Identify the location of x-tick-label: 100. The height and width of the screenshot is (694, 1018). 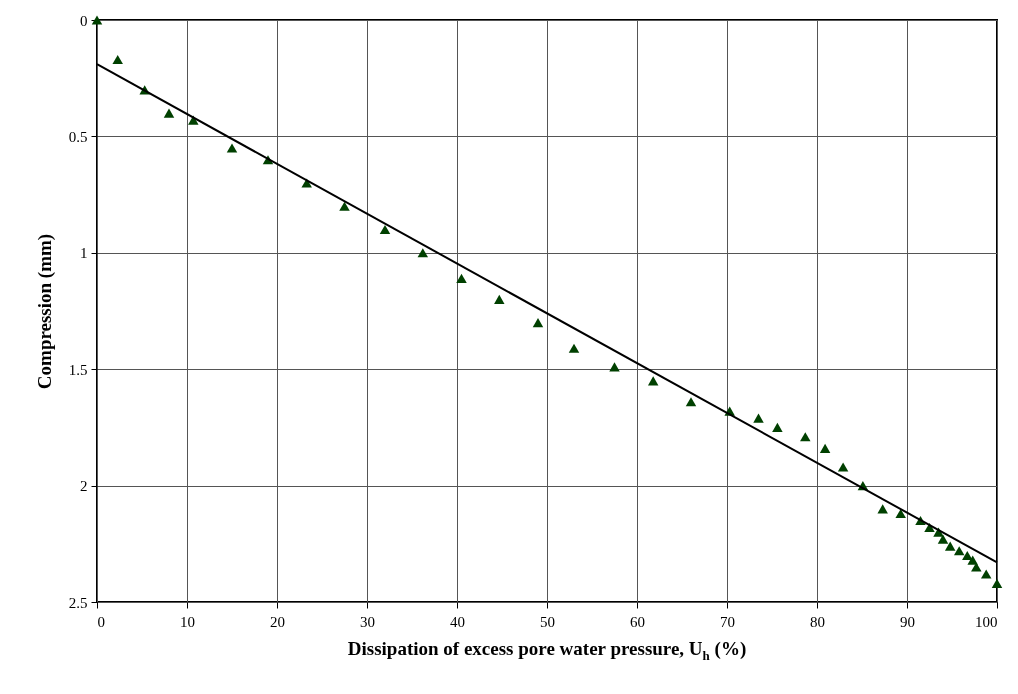
(986, 621).